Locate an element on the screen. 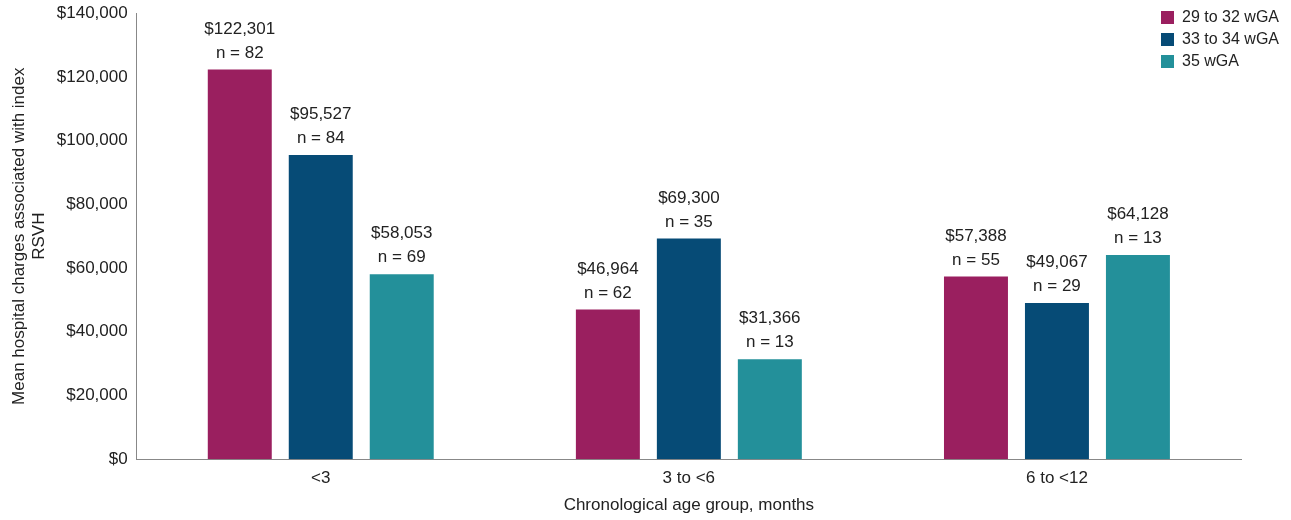 The width and height of the screenshot is (1291, 520). x-tick-label: <3 is located at coordinates (321, 478).